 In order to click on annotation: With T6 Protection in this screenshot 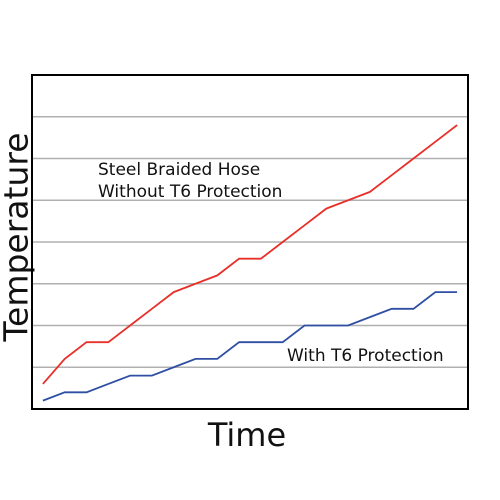, I will do `click(365, 356)`.